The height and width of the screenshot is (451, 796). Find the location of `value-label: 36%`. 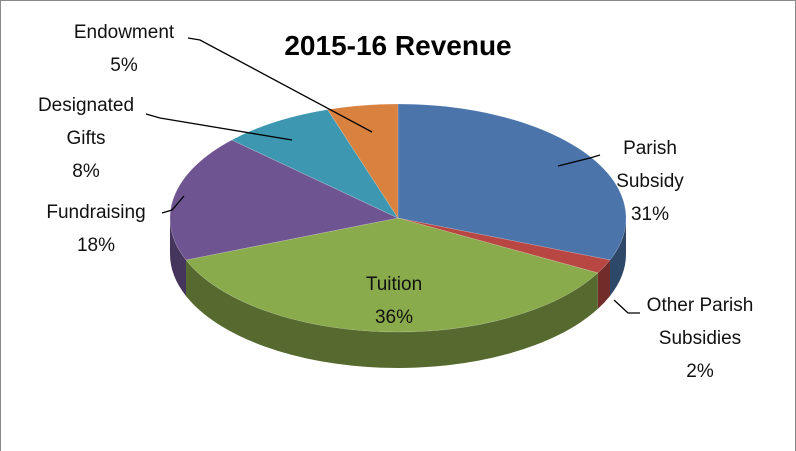

value-label: 36% is located at coordinates (394, 317).